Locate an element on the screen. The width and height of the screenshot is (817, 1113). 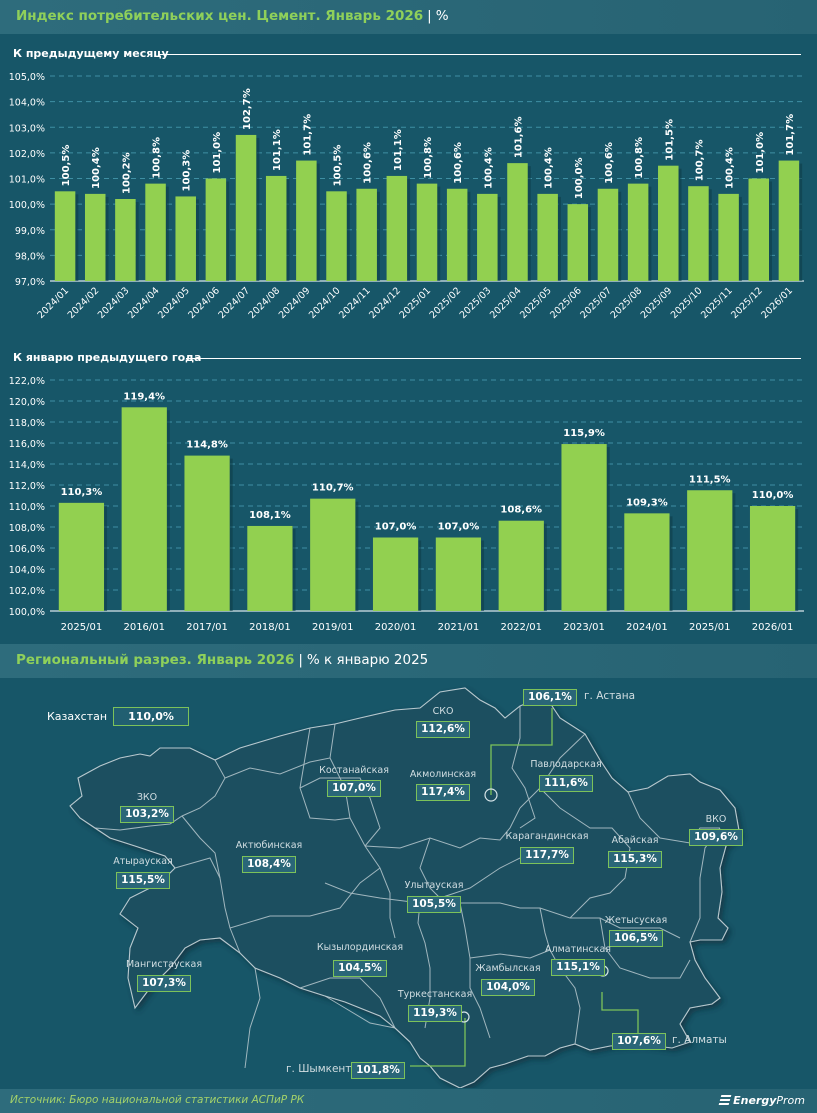
regional-unit: % к январю 2025 is located at coordinates (367, 660).